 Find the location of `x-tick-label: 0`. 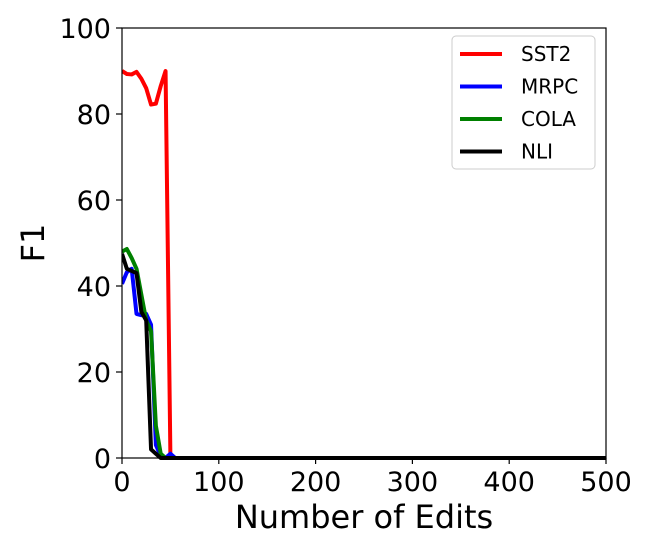

x-tick-label: 0 is located at coordinates (121, 482).